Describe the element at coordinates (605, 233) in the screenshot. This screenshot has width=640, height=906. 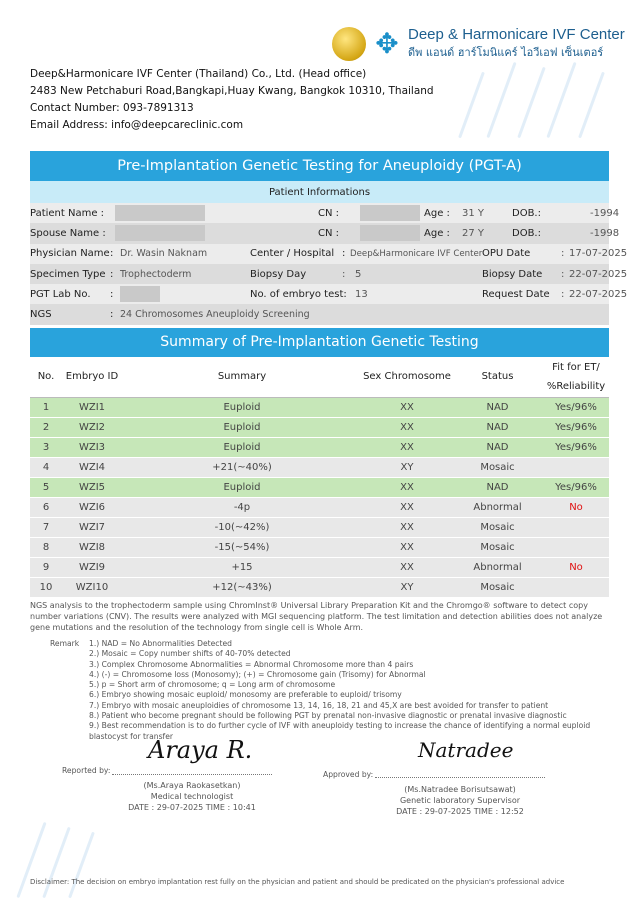
I see `spouse-dob: -1998` at that location.